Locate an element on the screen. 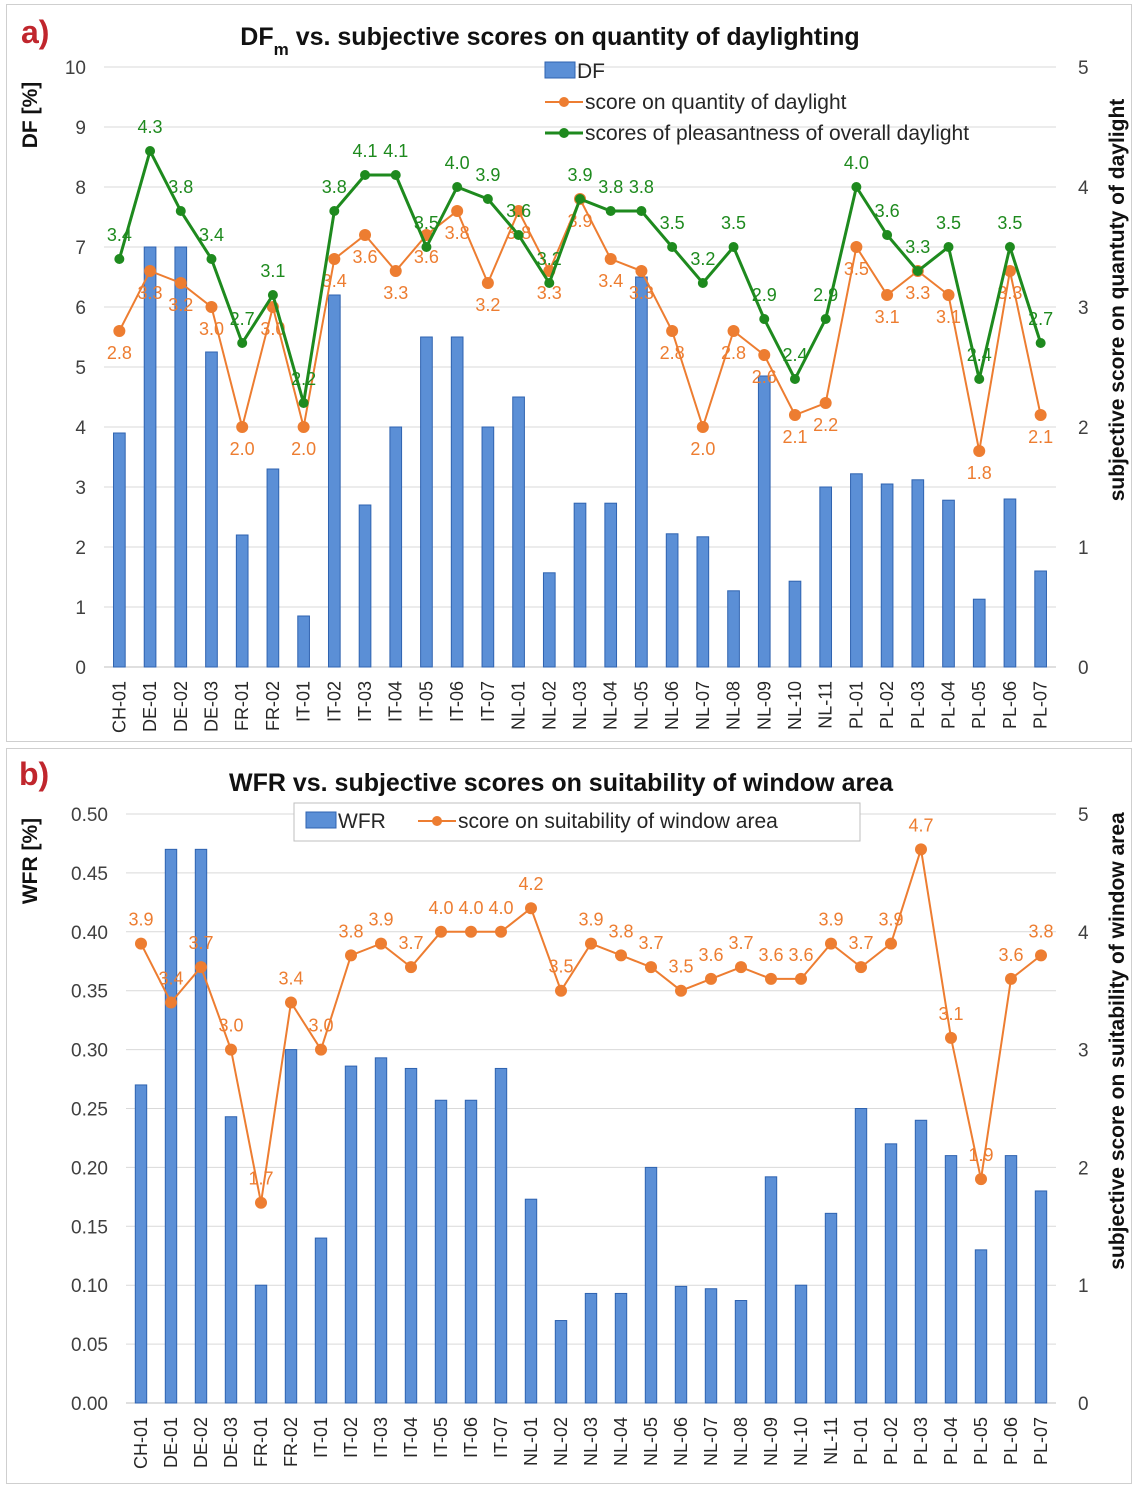 The height and width of the screenshot is (1488, 1136). category-label: NL-07 is located at coordinates (703, 705).